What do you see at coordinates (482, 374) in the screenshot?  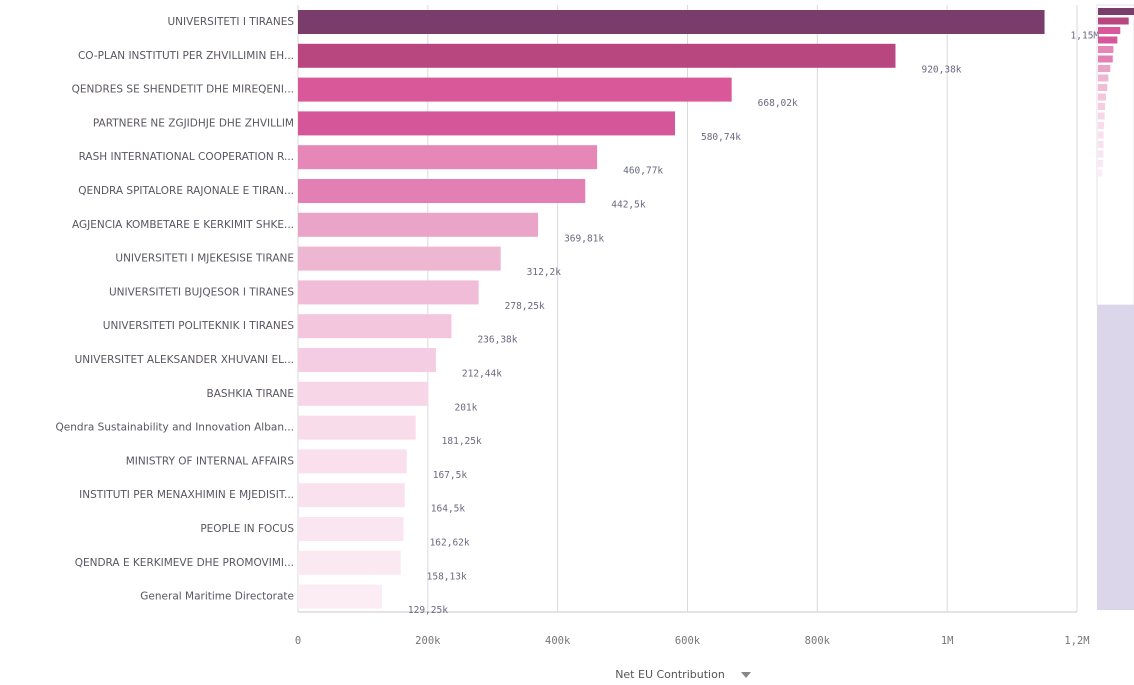 I see `data-label: 212,44k` at bounding box center [482, 374].